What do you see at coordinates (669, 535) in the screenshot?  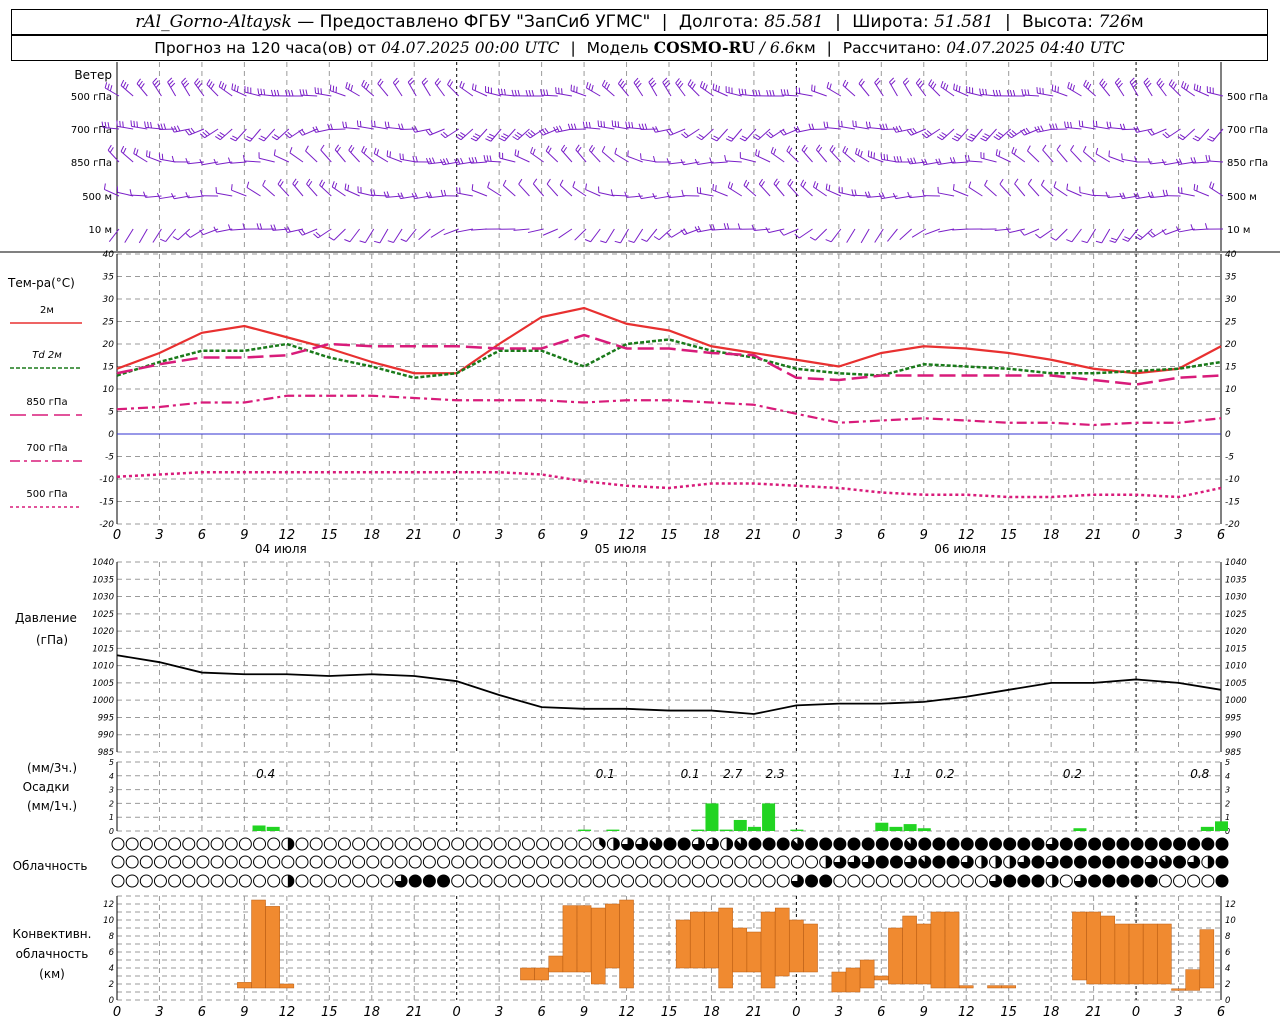 I see `hour-tick-label: 15` at bounding box center [669, 535].